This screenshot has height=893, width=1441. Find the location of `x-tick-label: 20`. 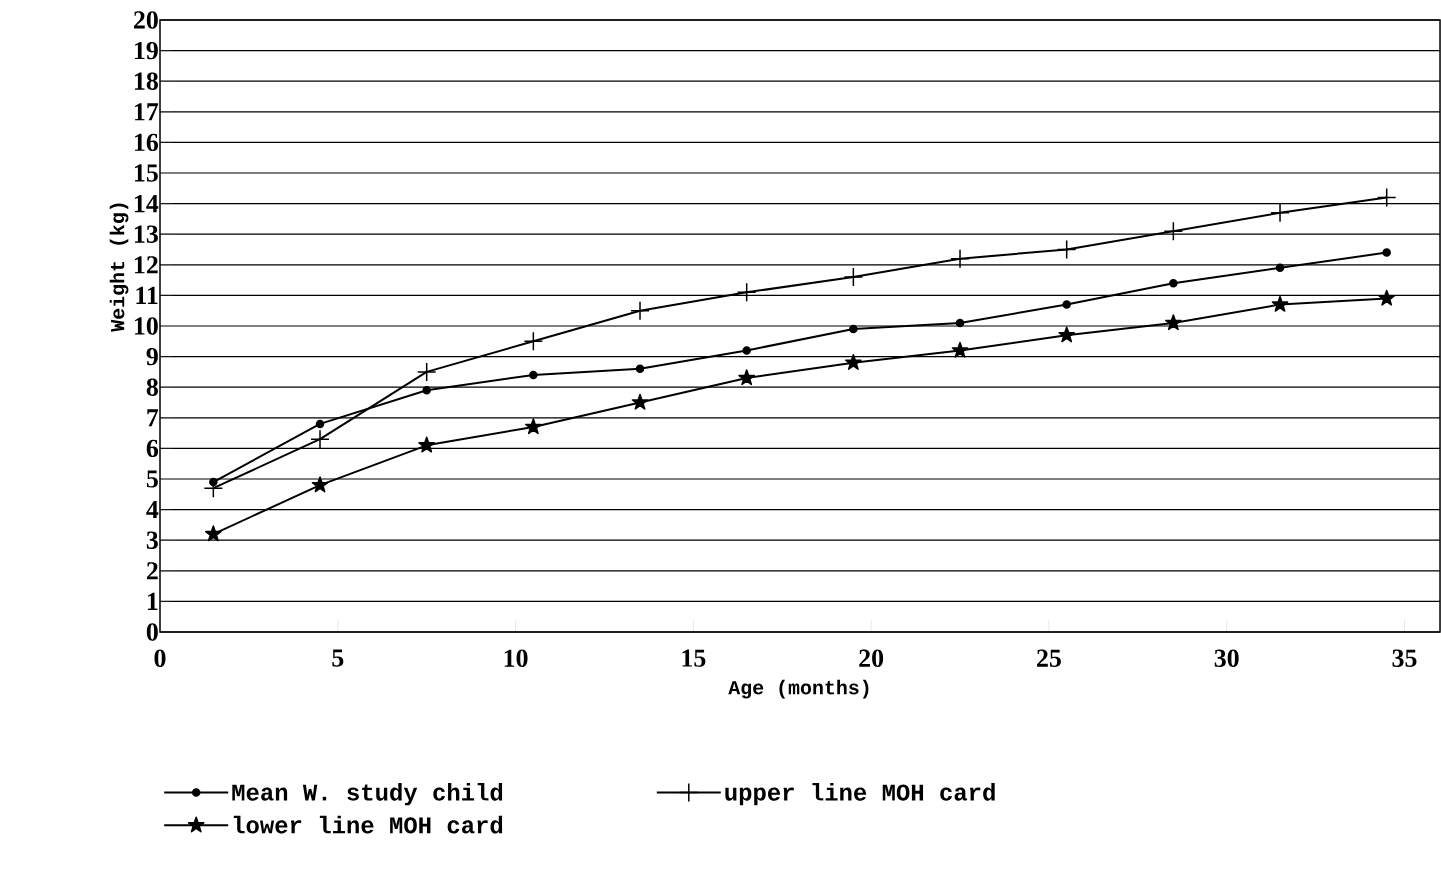

x-tick-label: 20 is located at coordinates (871, 658).